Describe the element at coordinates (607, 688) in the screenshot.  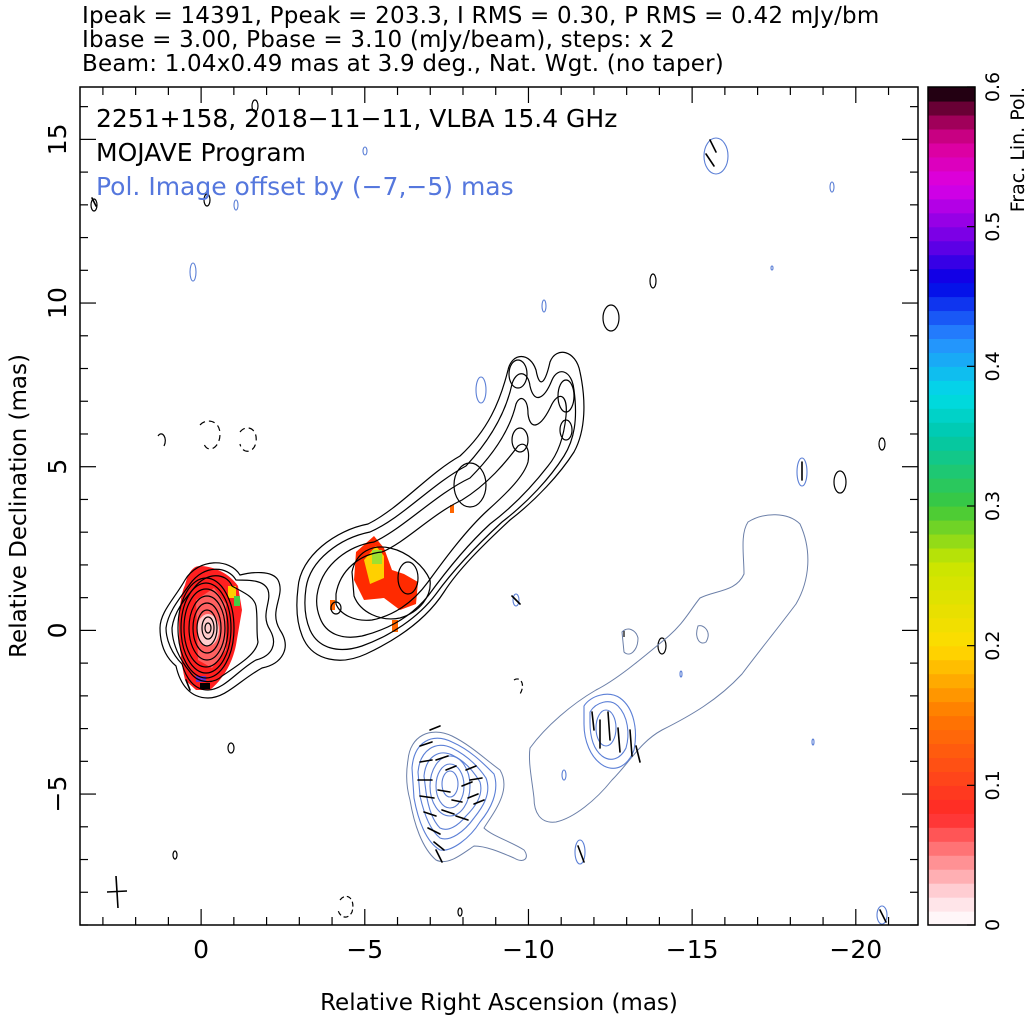
I see `pol-offset-contours` at that location.